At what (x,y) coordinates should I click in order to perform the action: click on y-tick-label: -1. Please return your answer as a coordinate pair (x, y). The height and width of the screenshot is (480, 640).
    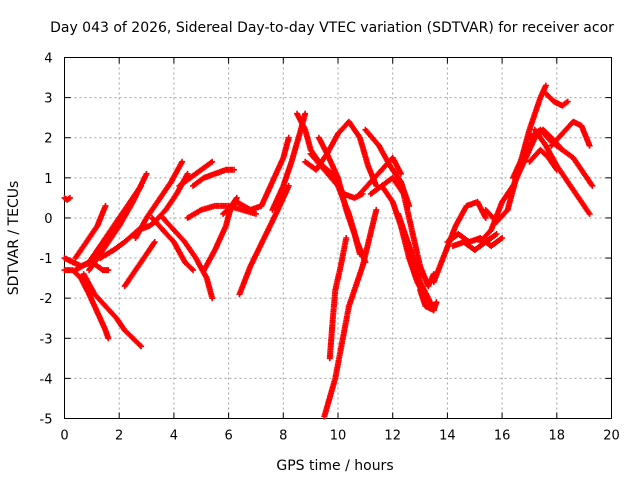
    Looking at the image, I should click on (46, 259).